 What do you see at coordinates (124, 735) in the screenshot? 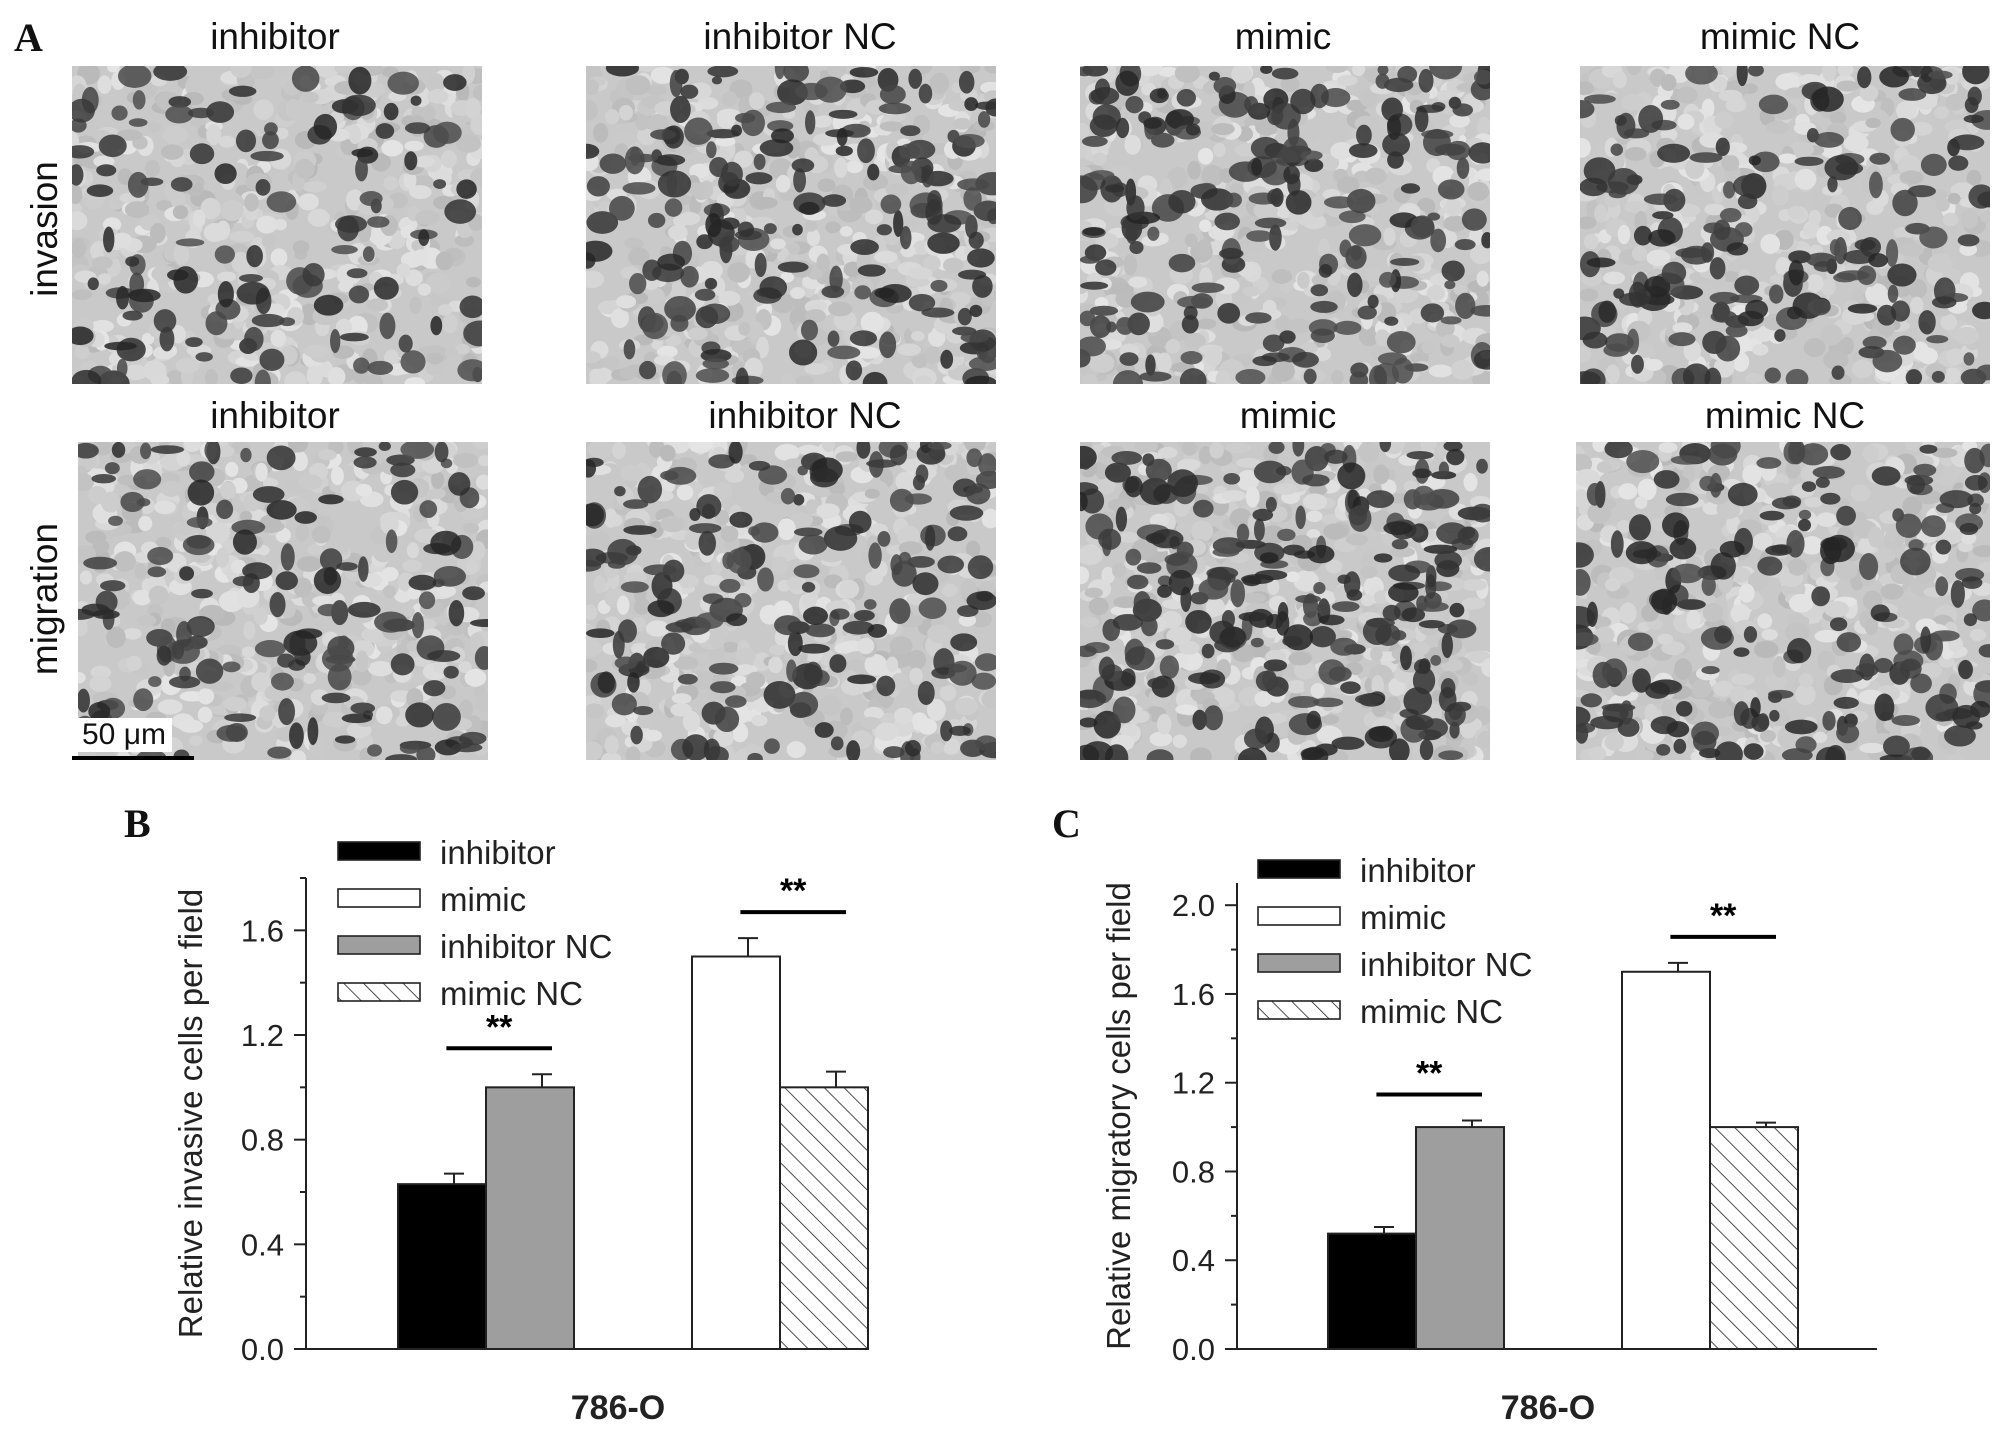
I see `scalebar-label: 50 μm` at bounding box center [124, 735].